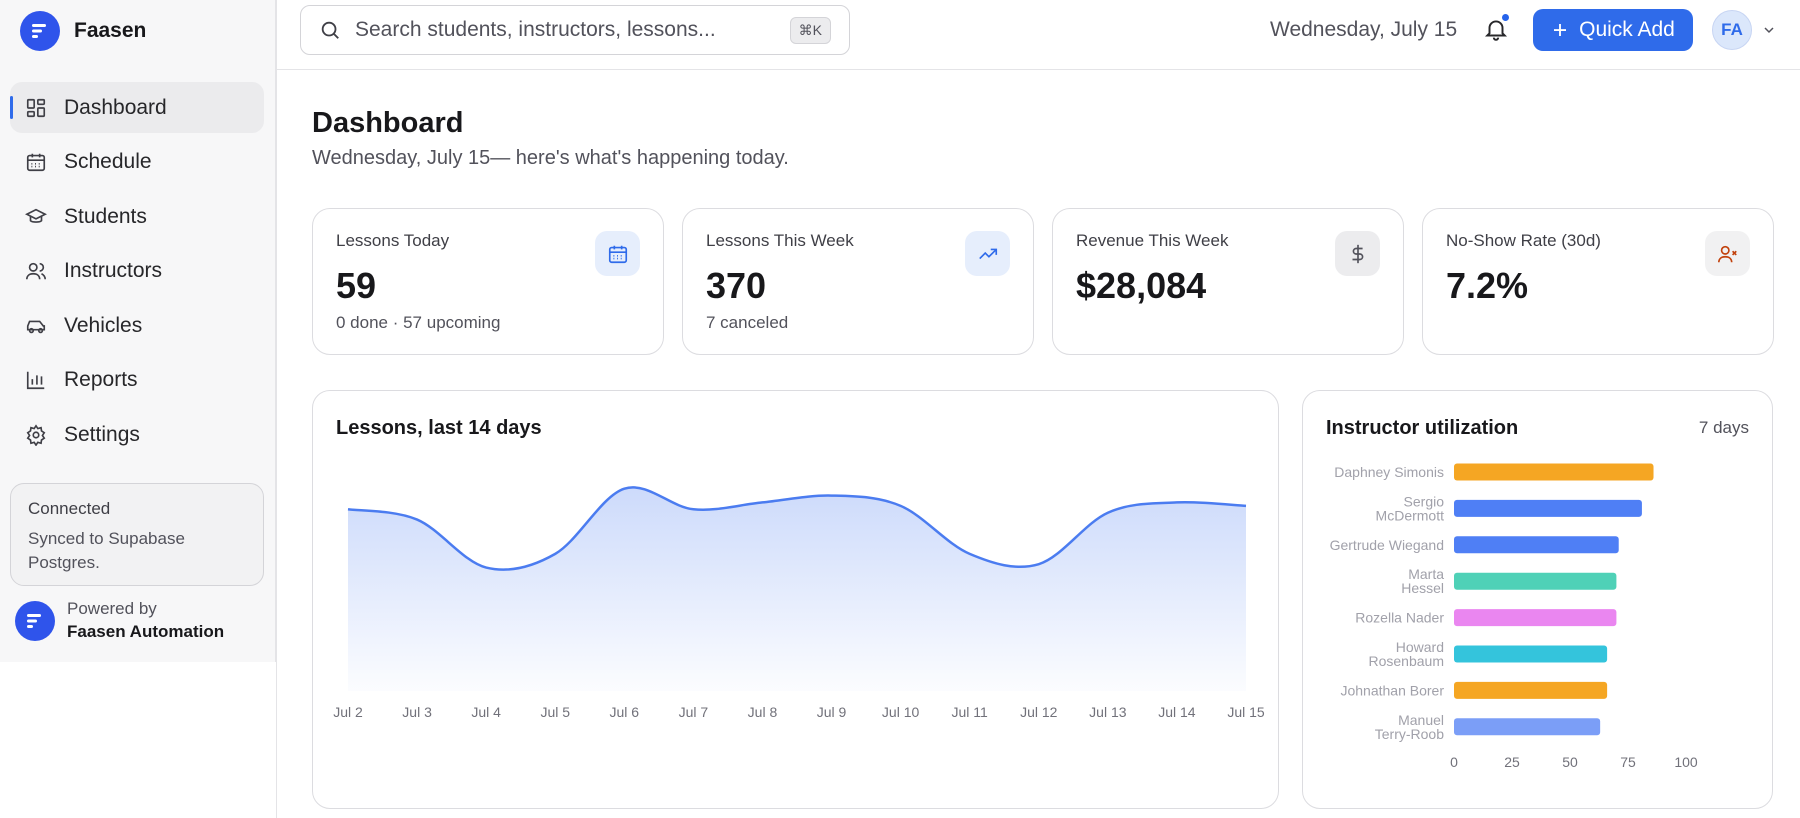  I want to click on connection-status-text: Synced to Supabase Postgres., so click(106, 550).